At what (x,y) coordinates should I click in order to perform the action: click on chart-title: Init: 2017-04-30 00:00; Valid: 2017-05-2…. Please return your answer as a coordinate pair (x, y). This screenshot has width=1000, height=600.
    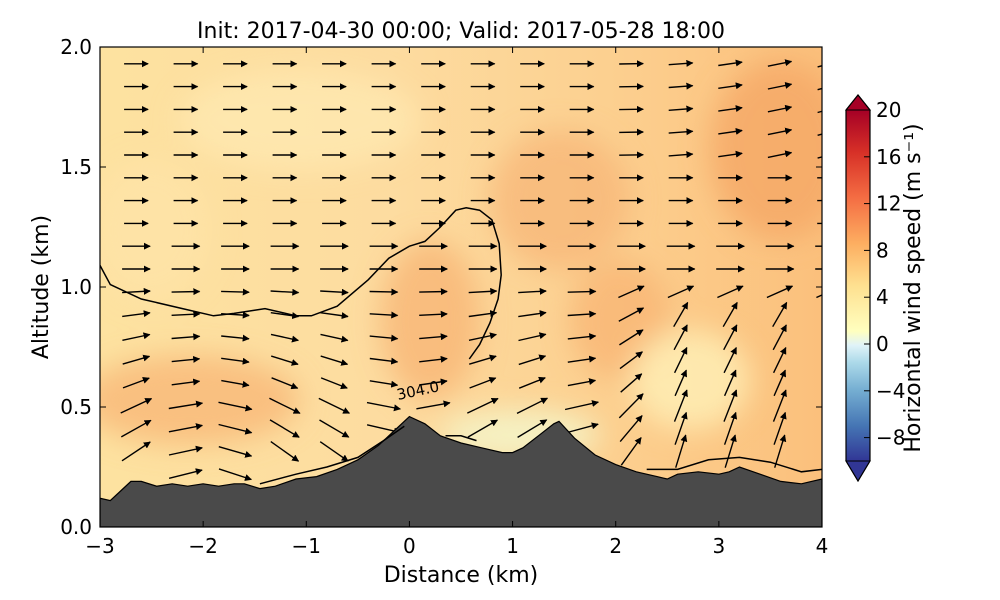
    Looking at the image, I should click on (461, 31).